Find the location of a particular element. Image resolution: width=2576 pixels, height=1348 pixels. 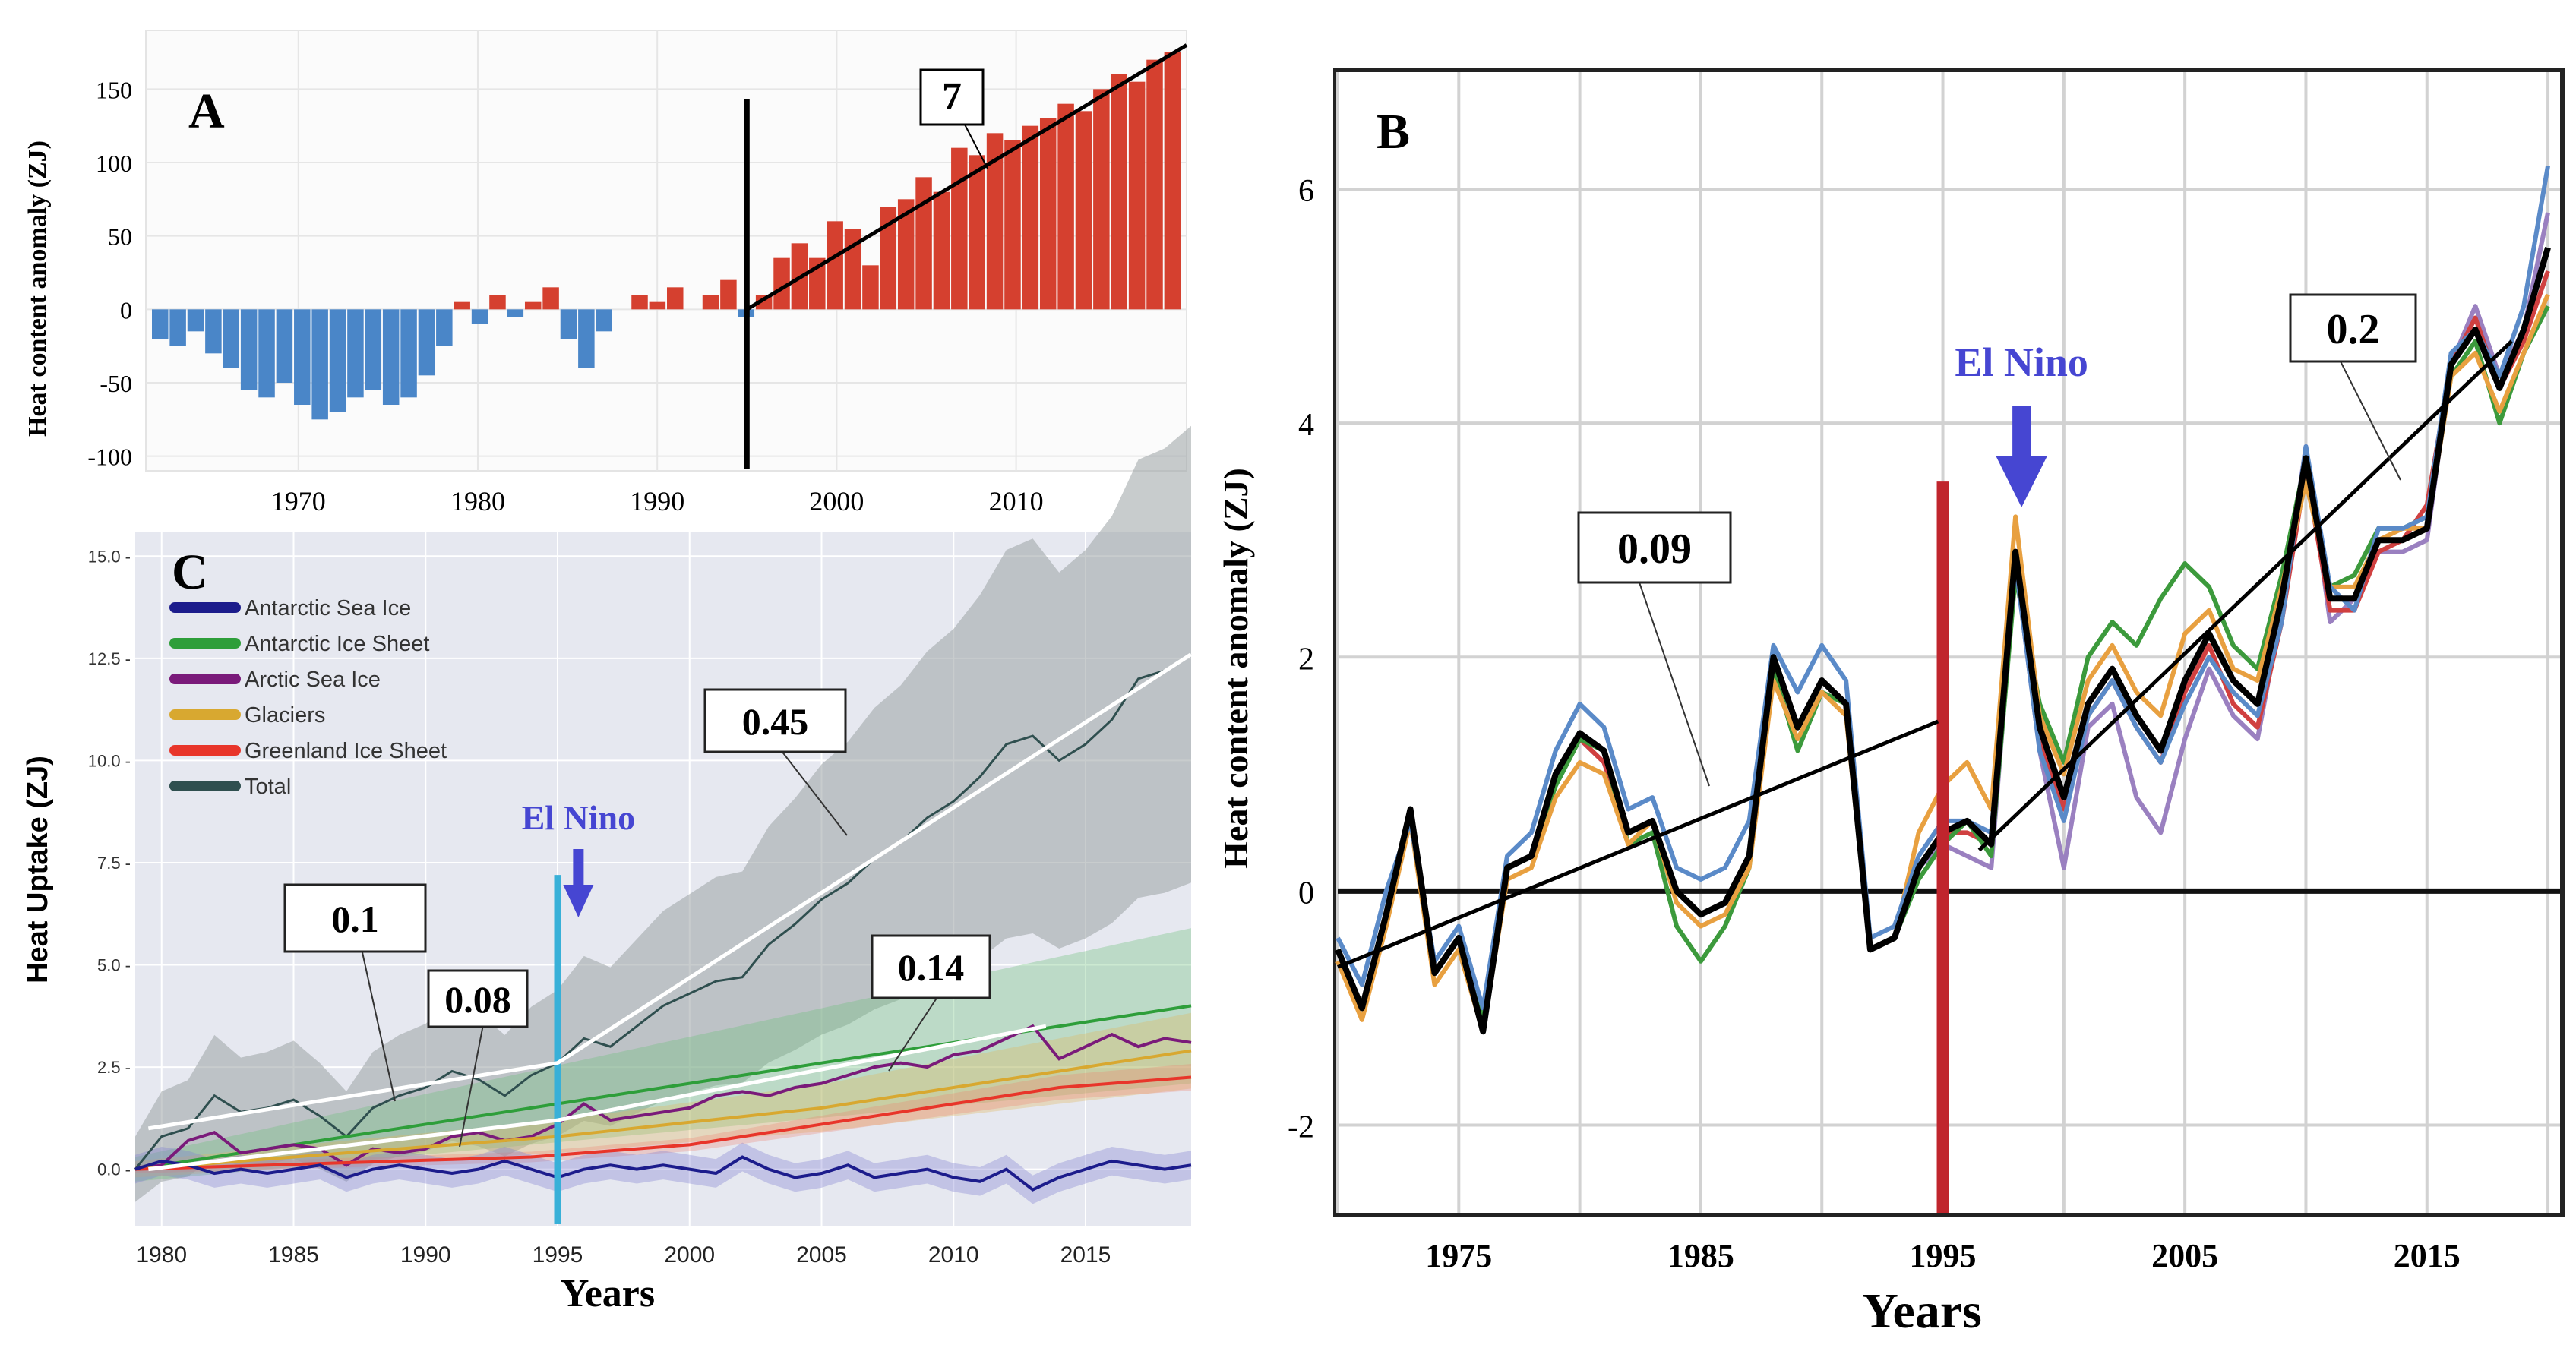

b-y-tick: 4 is located at coordinates (1306, 425).